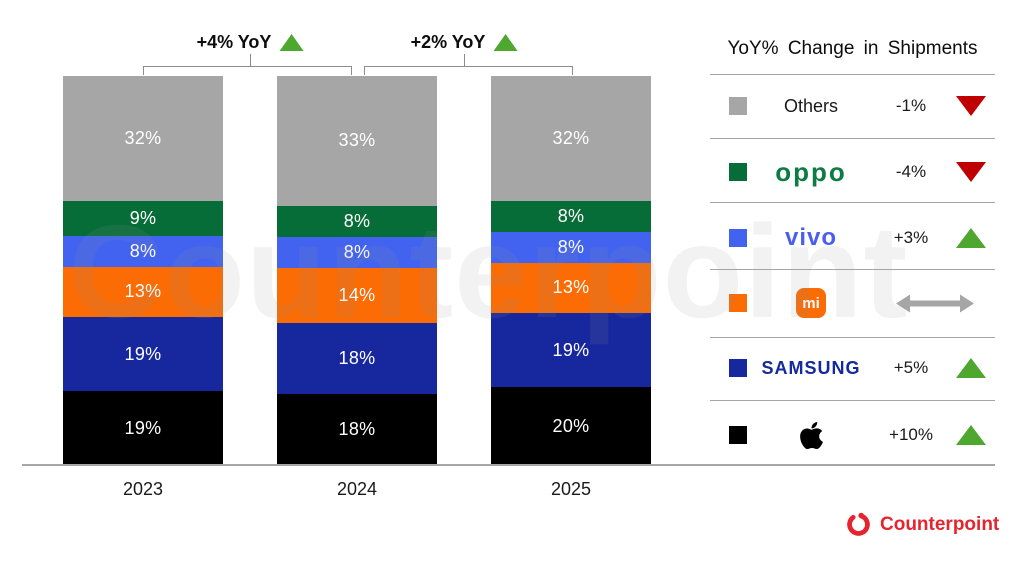 The width and height of the screenshot is (1024, 566). I want to click on yoy-change-value: +3%, so click(911, 237).